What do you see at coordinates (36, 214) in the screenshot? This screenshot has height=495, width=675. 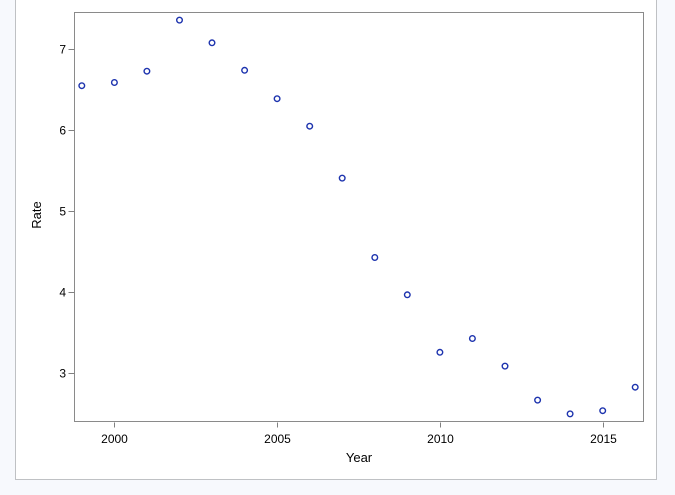 I see `y-axis-title: Rate` at bounding box center [36, 214].